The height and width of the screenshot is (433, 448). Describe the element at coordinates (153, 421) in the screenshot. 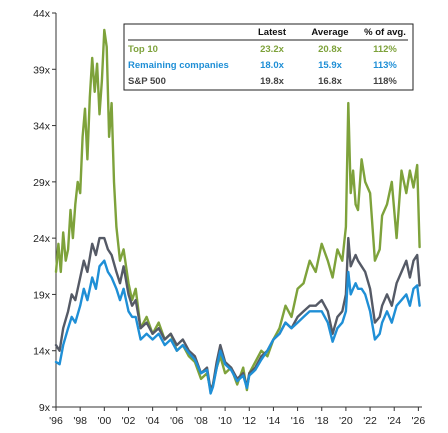

I see `x-tick-label: '04` at that location.